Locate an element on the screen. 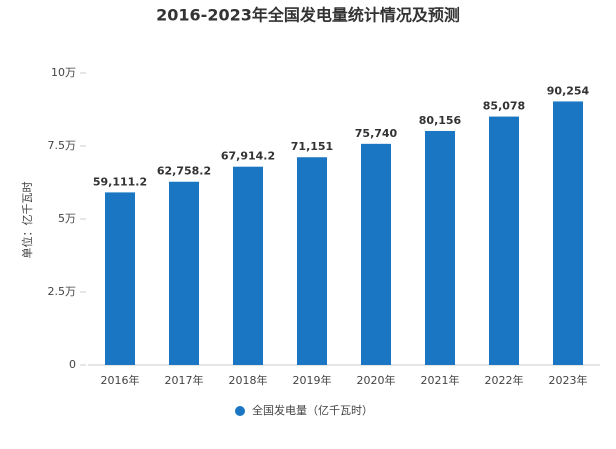  x-tick-label: 2021年 is located at coordinates (440, 380).